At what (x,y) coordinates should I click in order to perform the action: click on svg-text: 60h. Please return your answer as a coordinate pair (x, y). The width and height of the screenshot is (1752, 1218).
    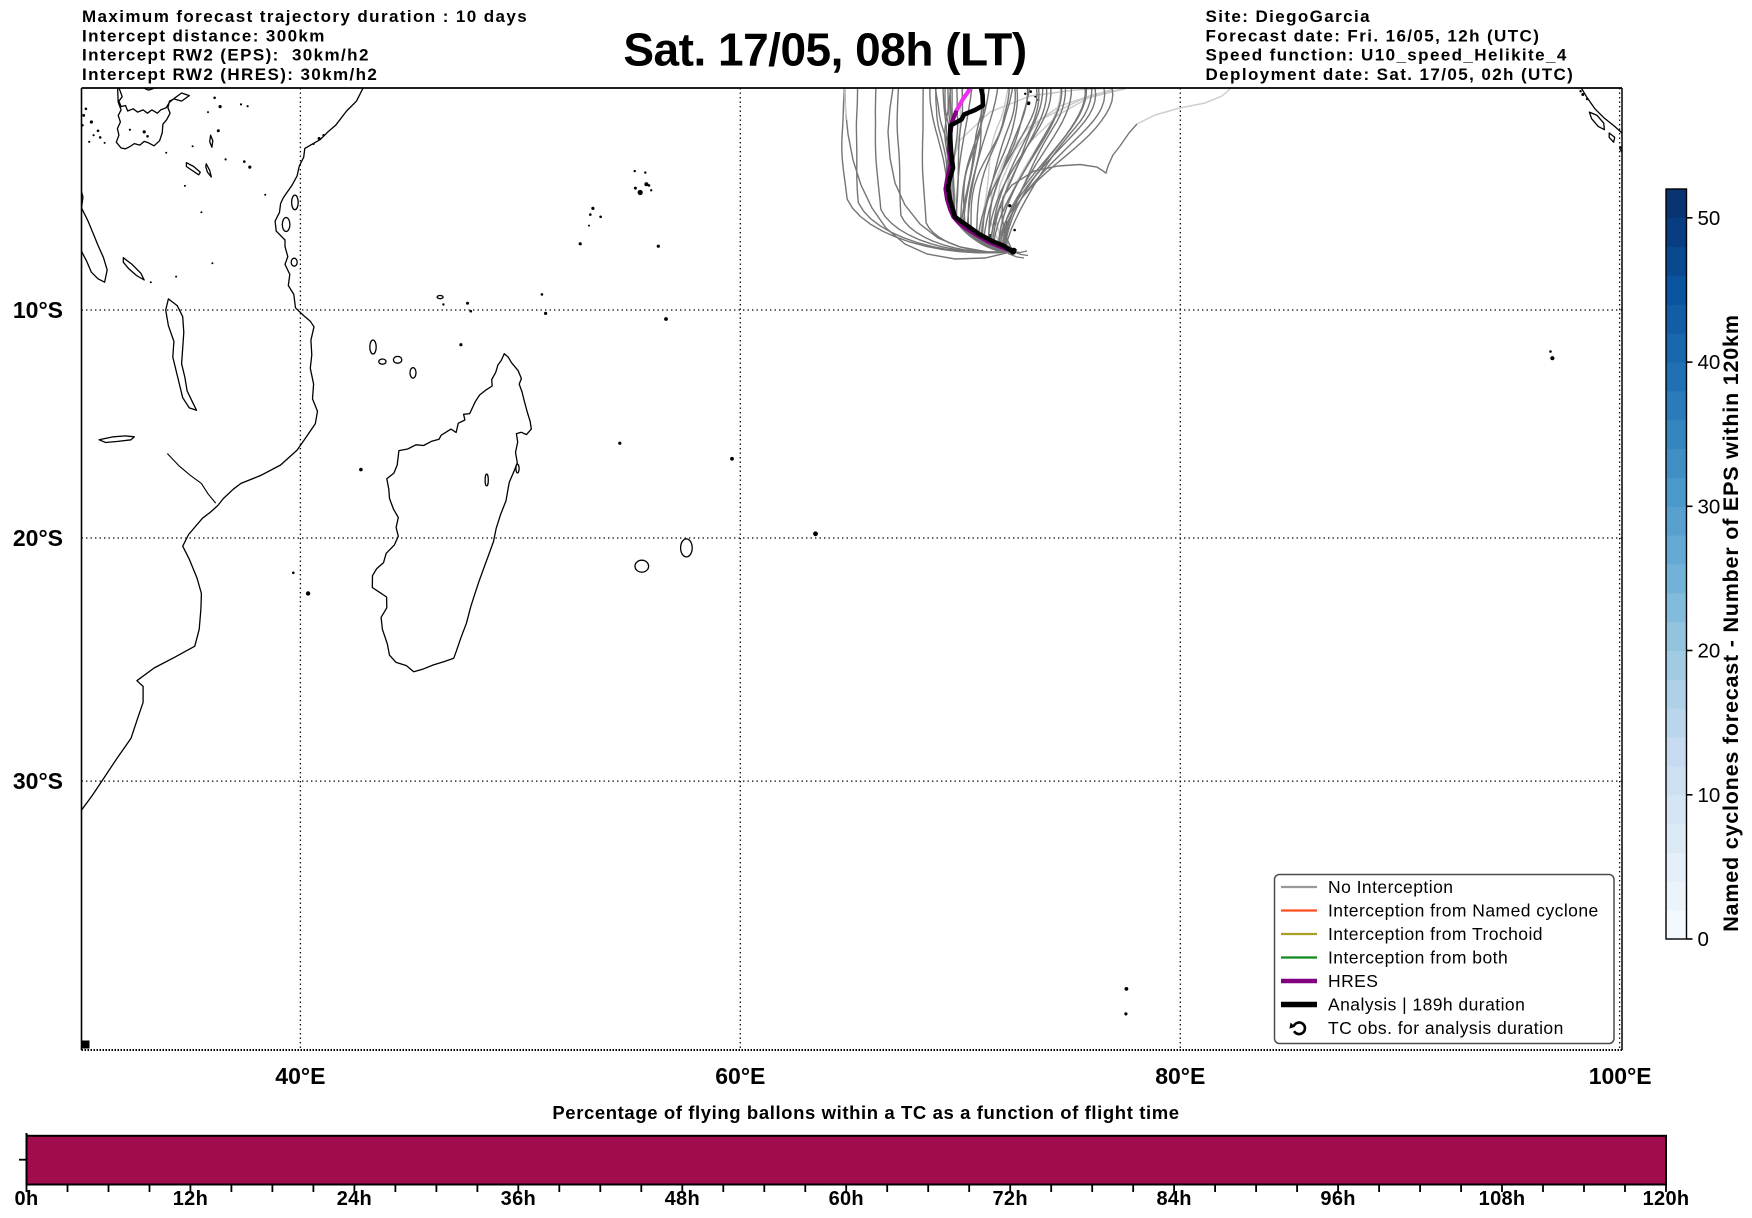
    Looking at the image, I should click on (846, 1199).